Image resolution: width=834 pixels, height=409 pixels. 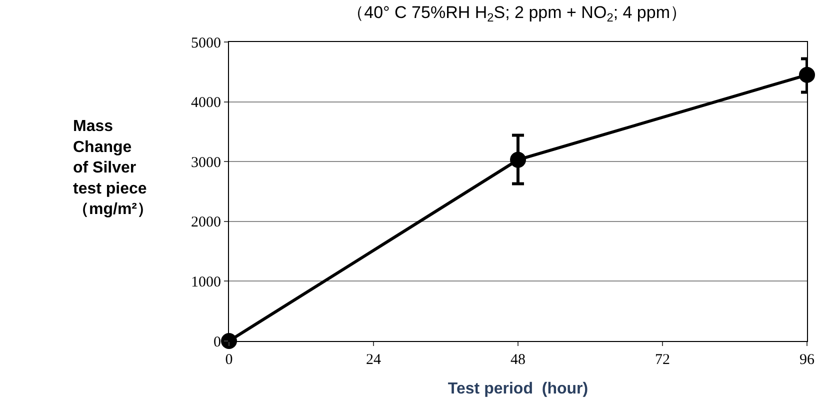 What do you see at coordinates (518, 360) in the screenshot?
I see `x-tick-label: 48` at bounding box center [518, 360].